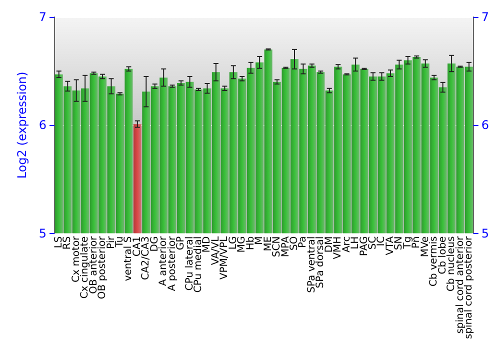 This screenshot has height=350, width=500. Describe the element at coordinates (42, 125) in the screenshot. I see `y-tick-label: 6` at that location.